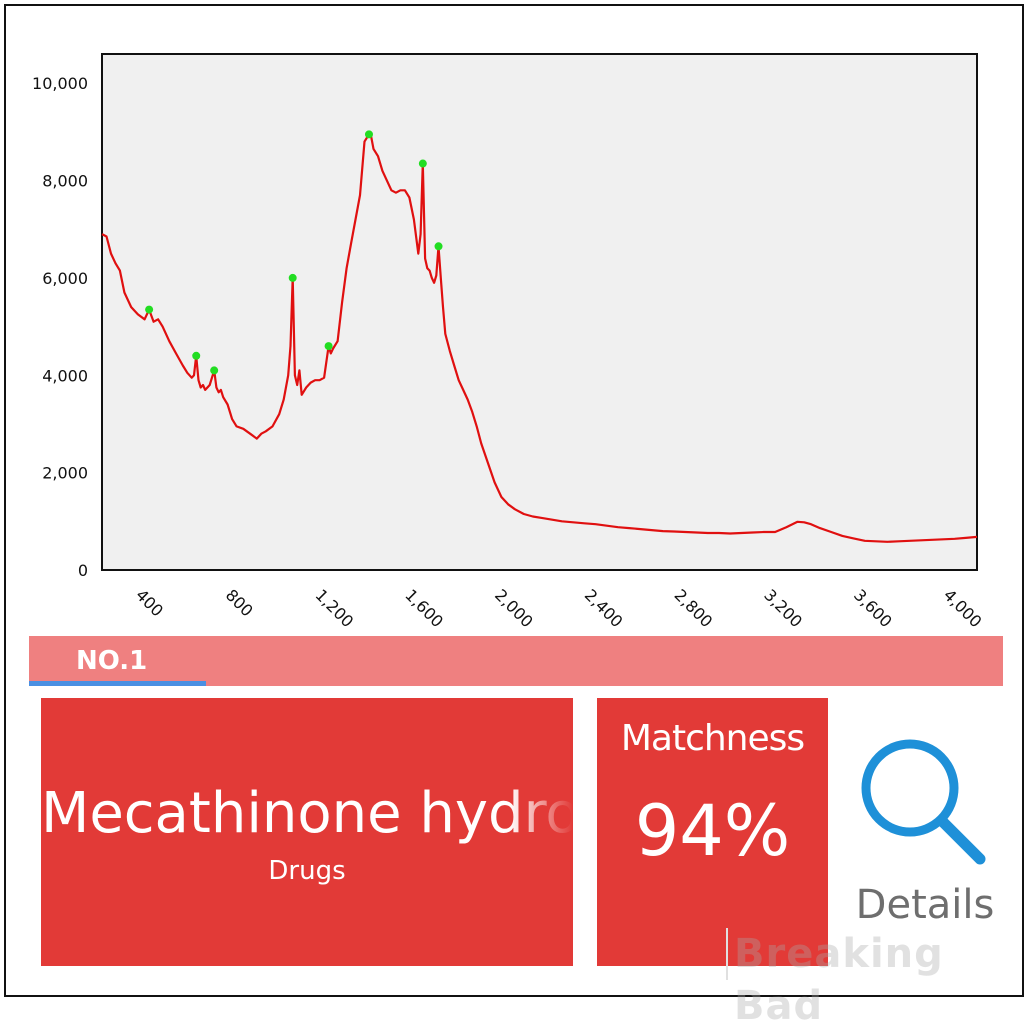 The width and height of the screenshot is (1032, 1032). What do you see at coordinates (925, 905) in the screenshot?
I see `details-label: Details` at bounding box center [925, 905].